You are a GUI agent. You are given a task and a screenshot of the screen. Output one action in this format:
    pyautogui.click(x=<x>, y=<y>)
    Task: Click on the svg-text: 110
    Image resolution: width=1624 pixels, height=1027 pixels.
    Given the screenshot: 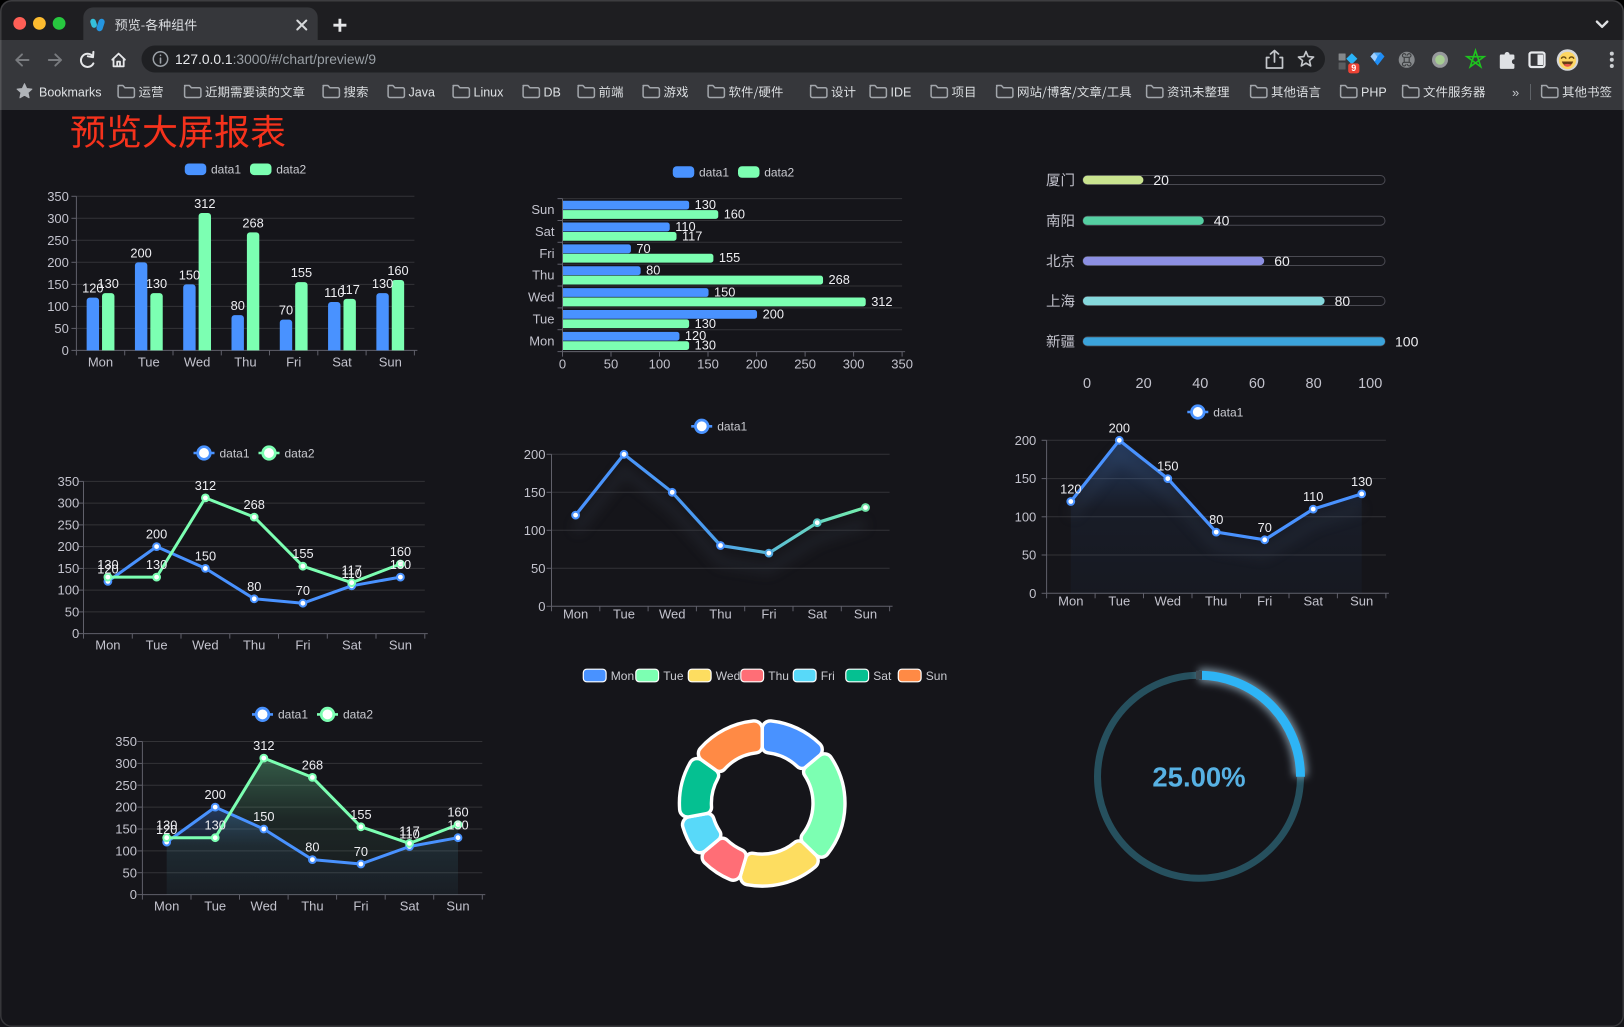 What is the action you would take?
    pyautogui.click(x=1313, y=496)
    